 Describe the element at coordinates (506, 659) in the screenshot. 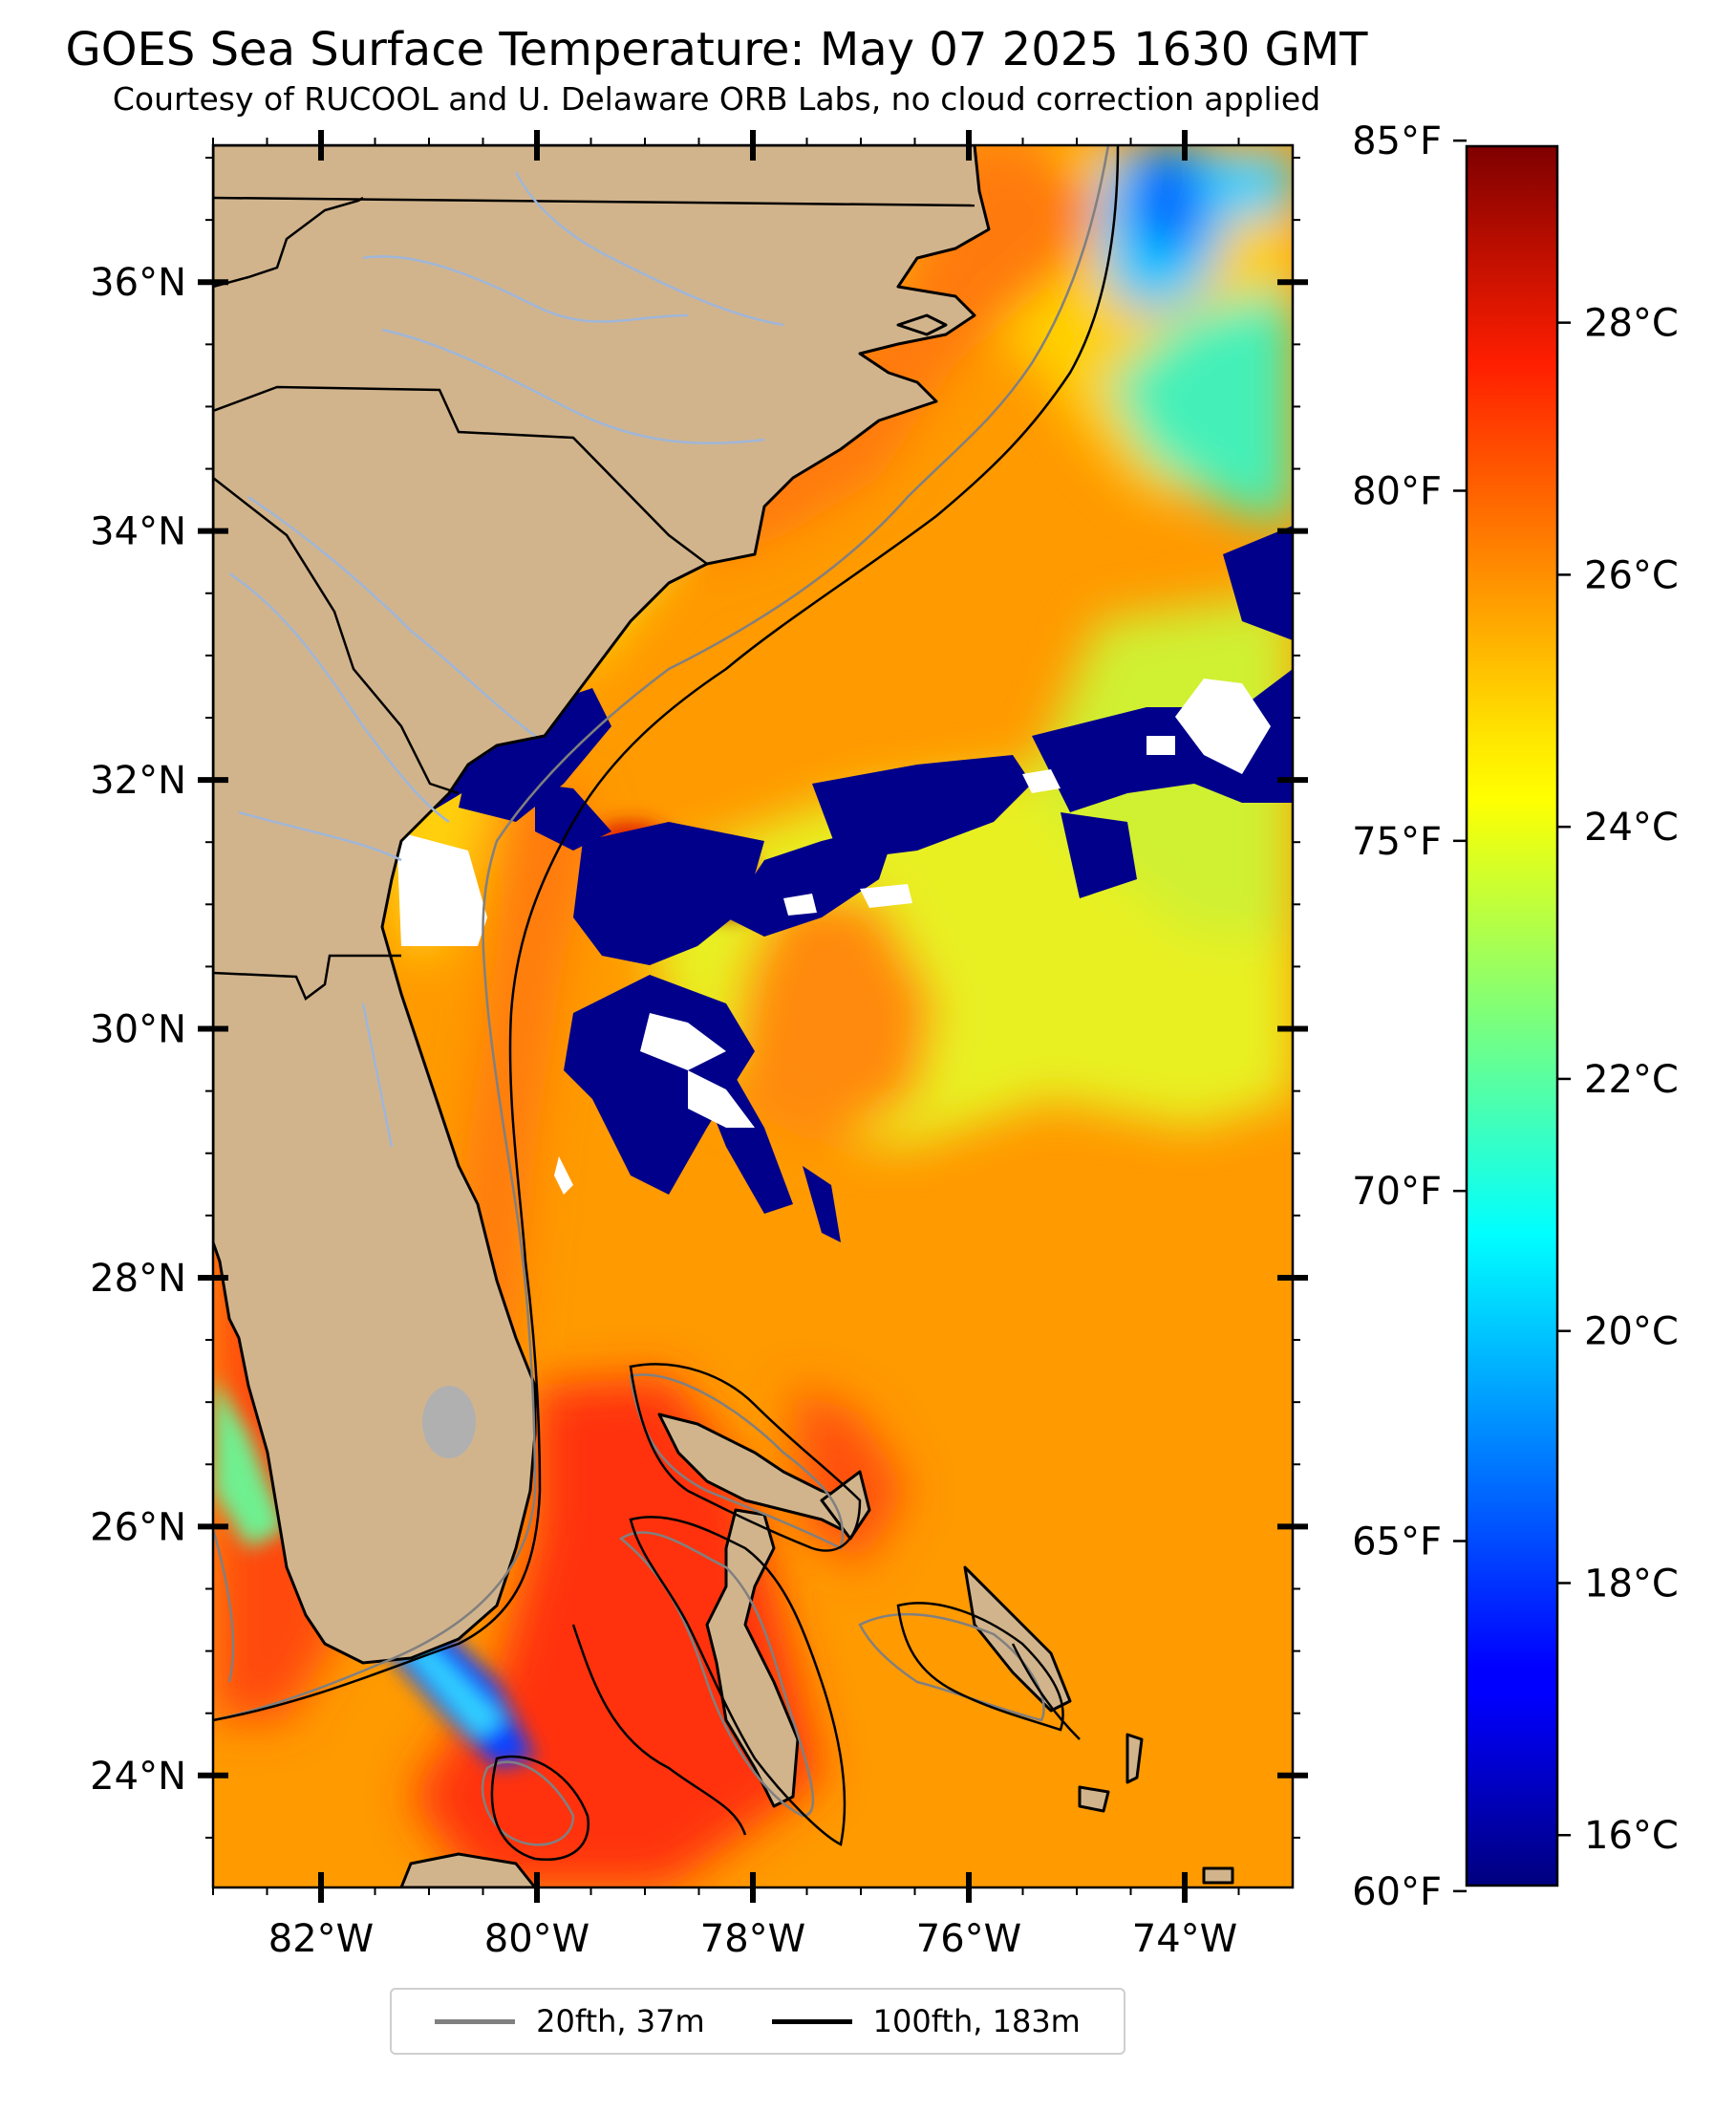

I see `rivers` at that location.